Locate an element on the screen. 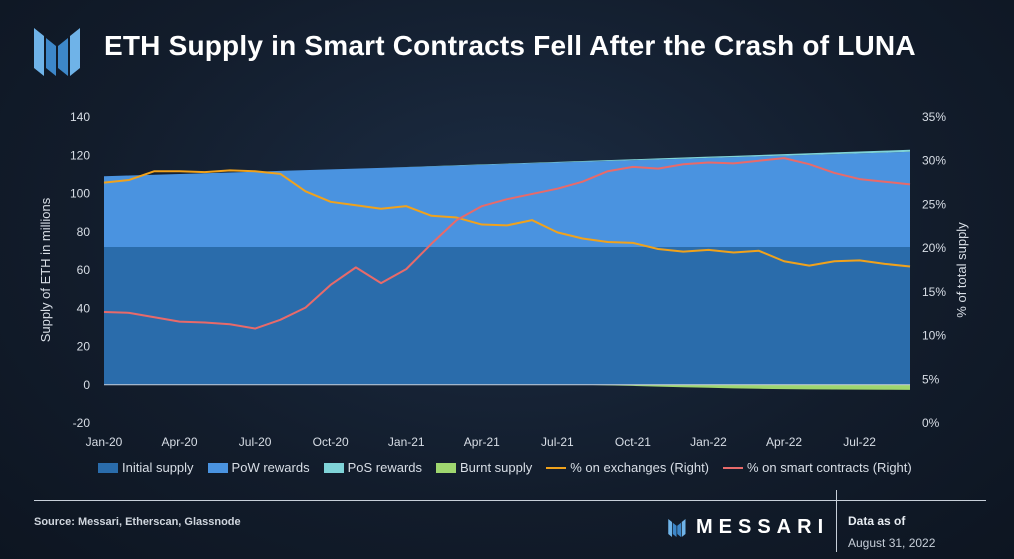  y-tick-label: 140 is located at coordinates (80, 117).